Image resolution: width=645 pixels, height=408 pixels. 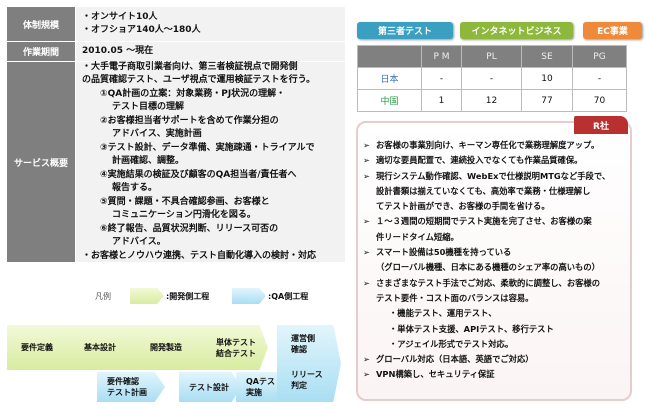 I want to click on category-tag: インタネットビジネス, so click(x=516, y=30).